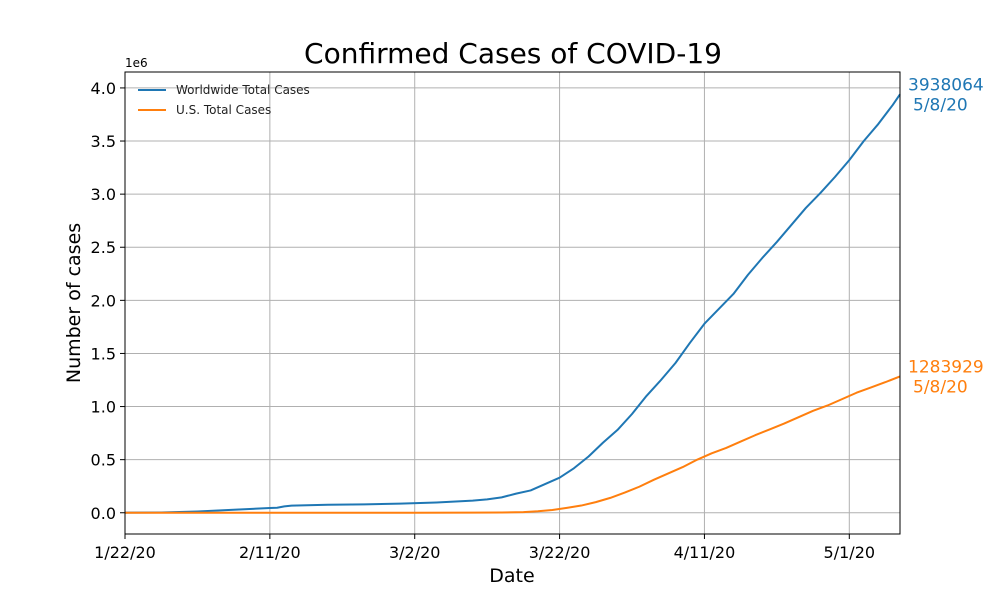 The width and height of the screenshot is (1000, 600). I want to click on y-tick-label: 0.5, so click(103, 460).